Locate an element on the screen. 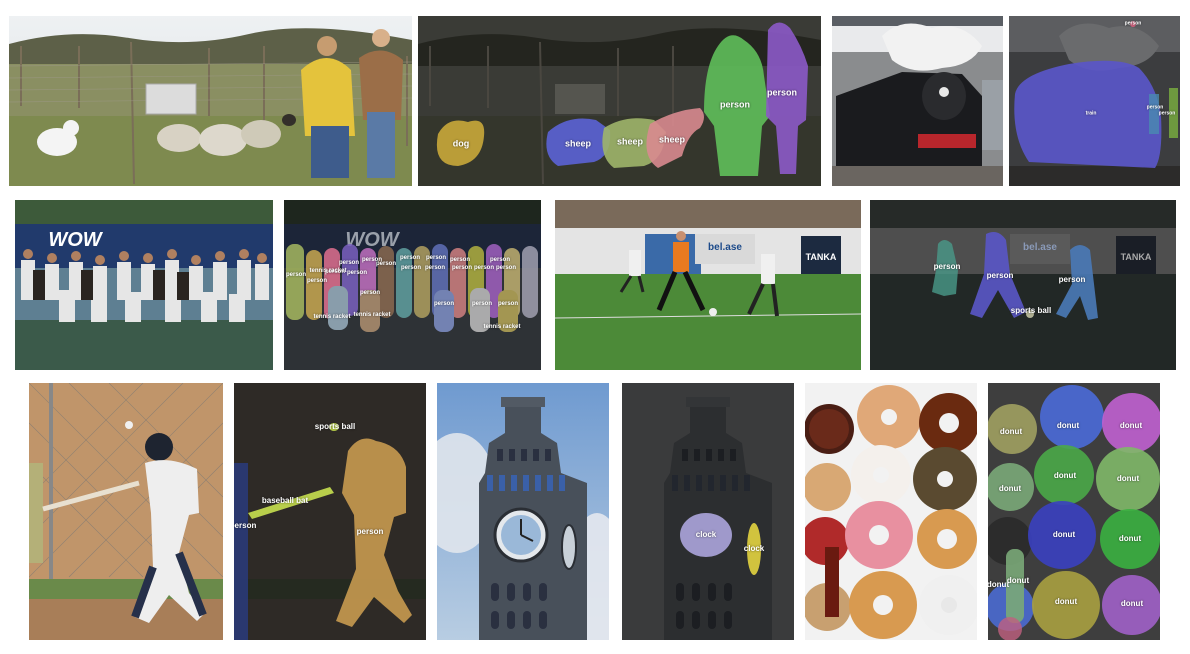 Image resolution: width=1190 pixels, height=654 pixels. label-person-2: person is located at coordinates (782, 92).